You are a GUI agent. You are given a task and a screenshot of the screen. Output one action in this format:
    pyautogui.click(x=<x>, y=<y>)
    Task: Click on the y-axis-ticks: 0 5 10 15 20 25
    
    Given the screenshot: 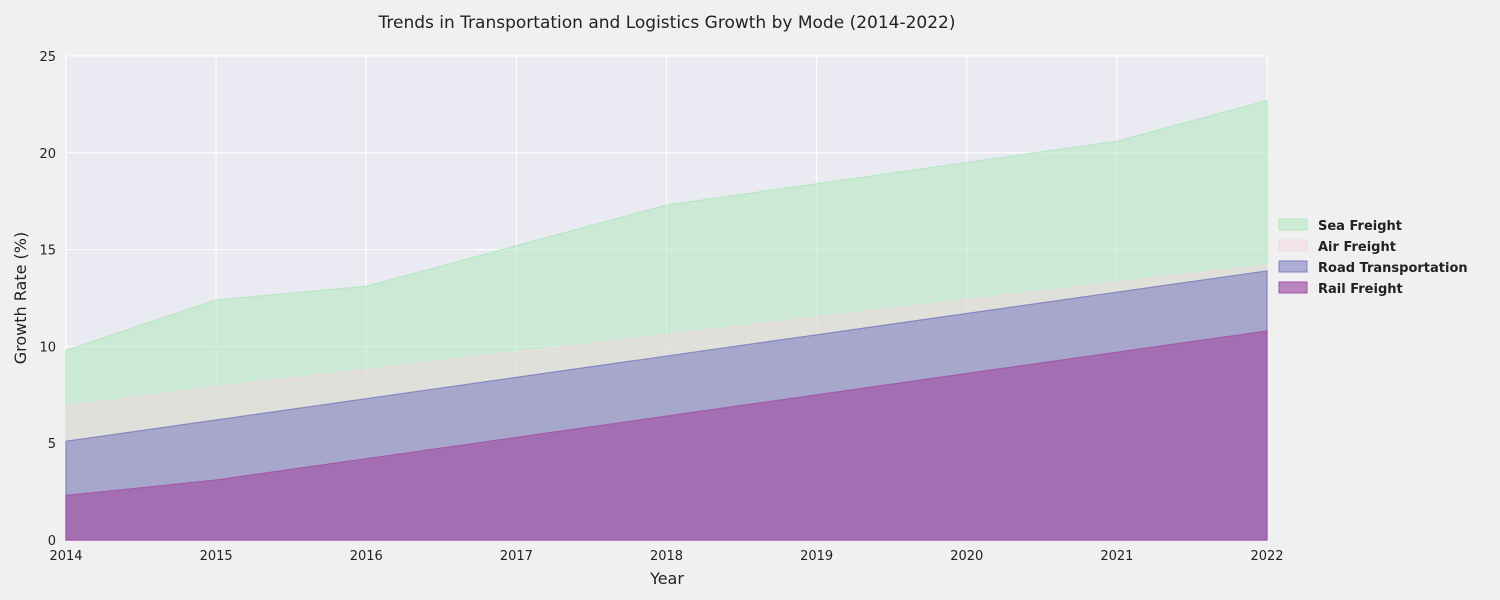 What is the action you would take?
    pyautogui.click(x=47, y=299)
    